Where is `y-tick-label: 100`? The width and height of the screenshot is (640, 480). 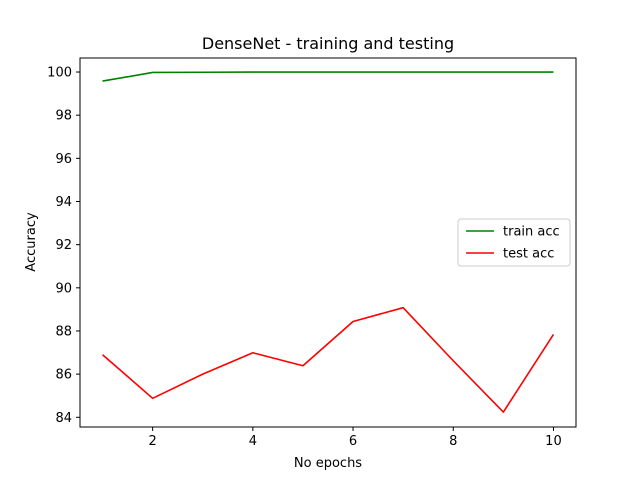
y-tick-label: 100 is located at coordinates (59, 73).